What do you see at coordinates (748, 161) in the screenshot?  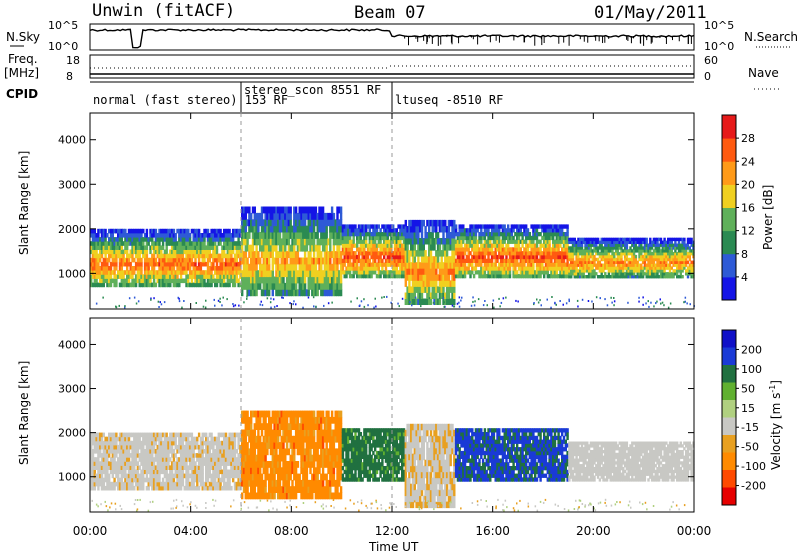 I see `power-cbar-tick-label: 24` at bounding box center [748, 161].